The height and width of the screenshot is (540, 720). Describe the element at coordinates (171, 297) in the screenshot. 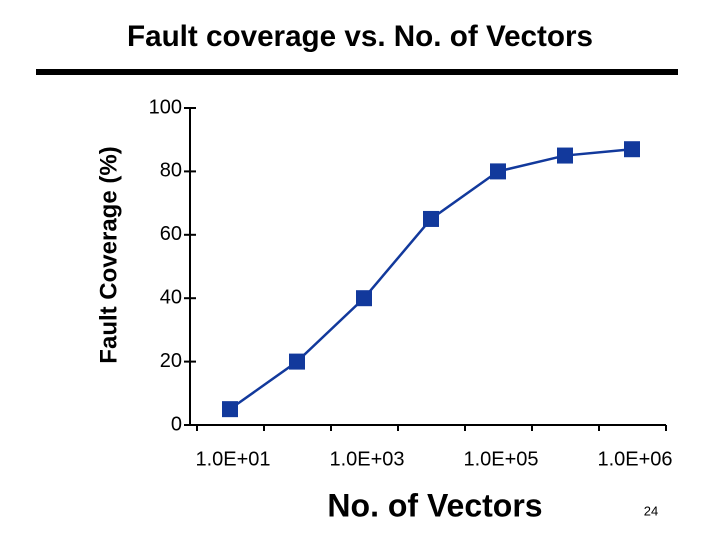

I see `y-tick-label: 40` at that location.